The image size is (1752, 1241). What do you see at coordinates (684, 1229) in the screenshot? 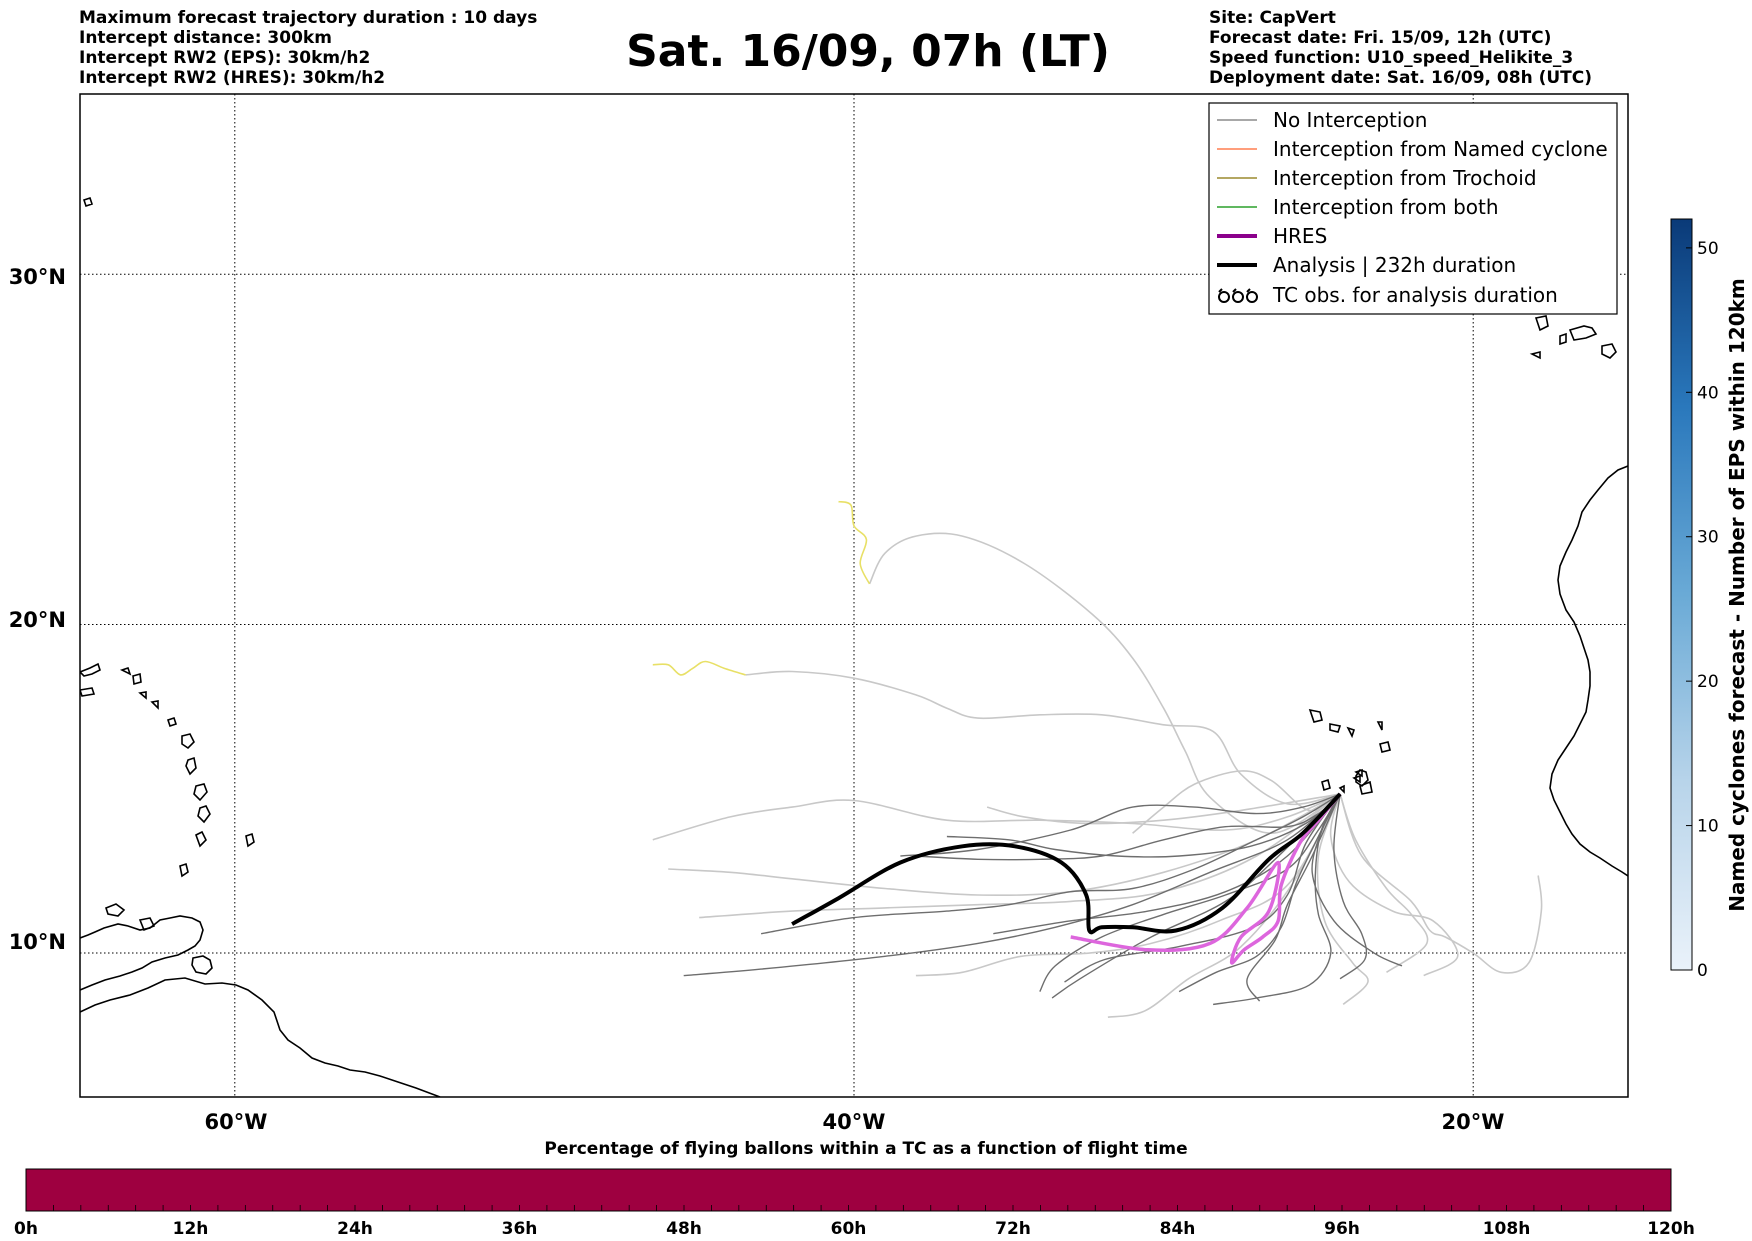
I see `flight-time-tick-label: 48h` at bounding box center [684, 1229].